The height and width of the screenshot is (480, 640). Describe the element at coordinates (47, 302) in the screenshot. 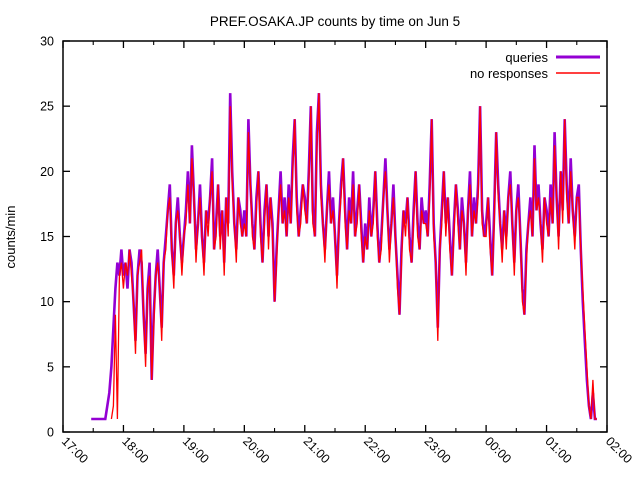

I see `y-tick-label: 10` at that location.